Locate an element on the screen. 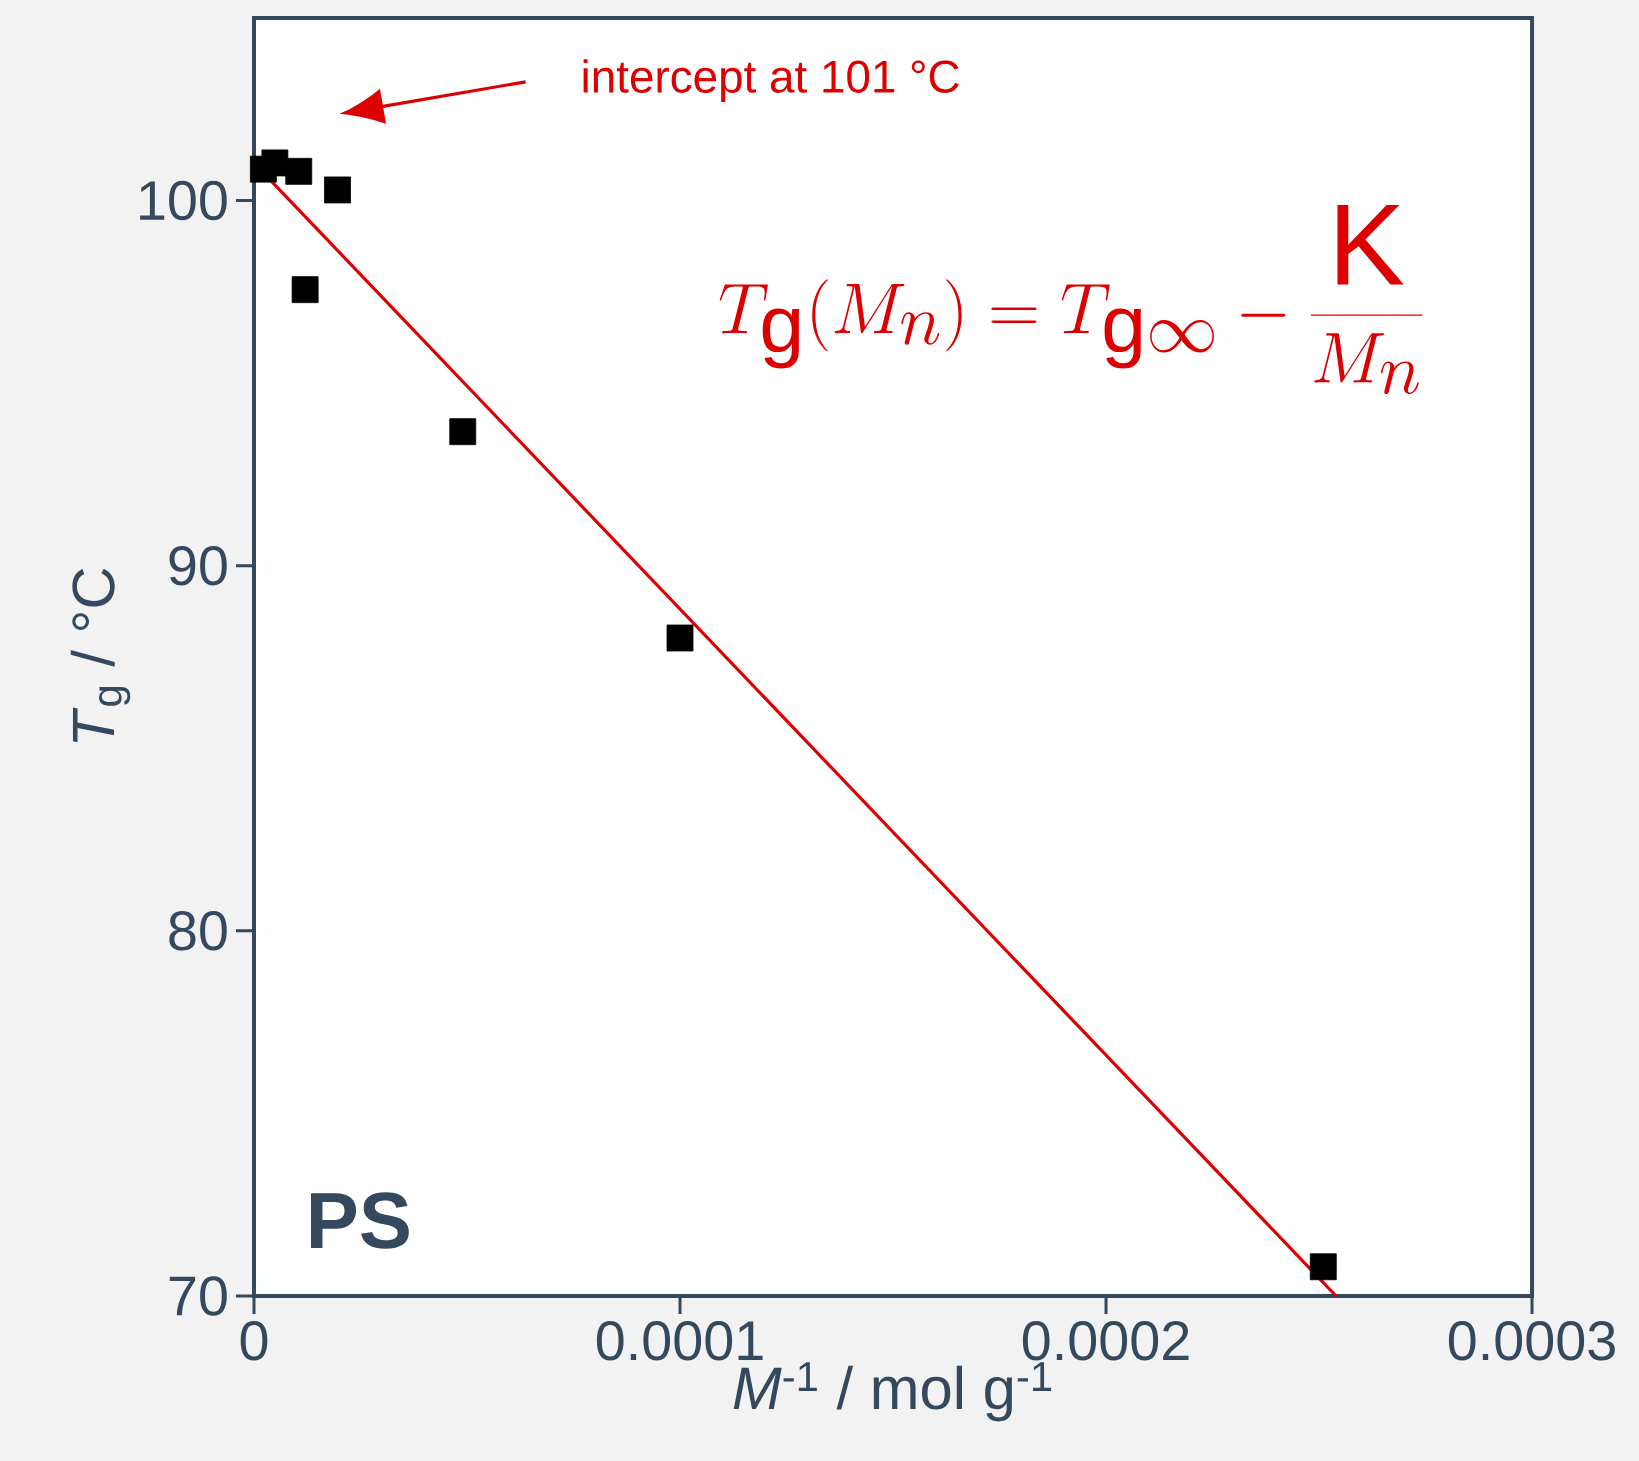 The height and width of the screenshot is (1461, 1639). x-tick-label: 0.0002 is located at coordinates (1105, 1341).